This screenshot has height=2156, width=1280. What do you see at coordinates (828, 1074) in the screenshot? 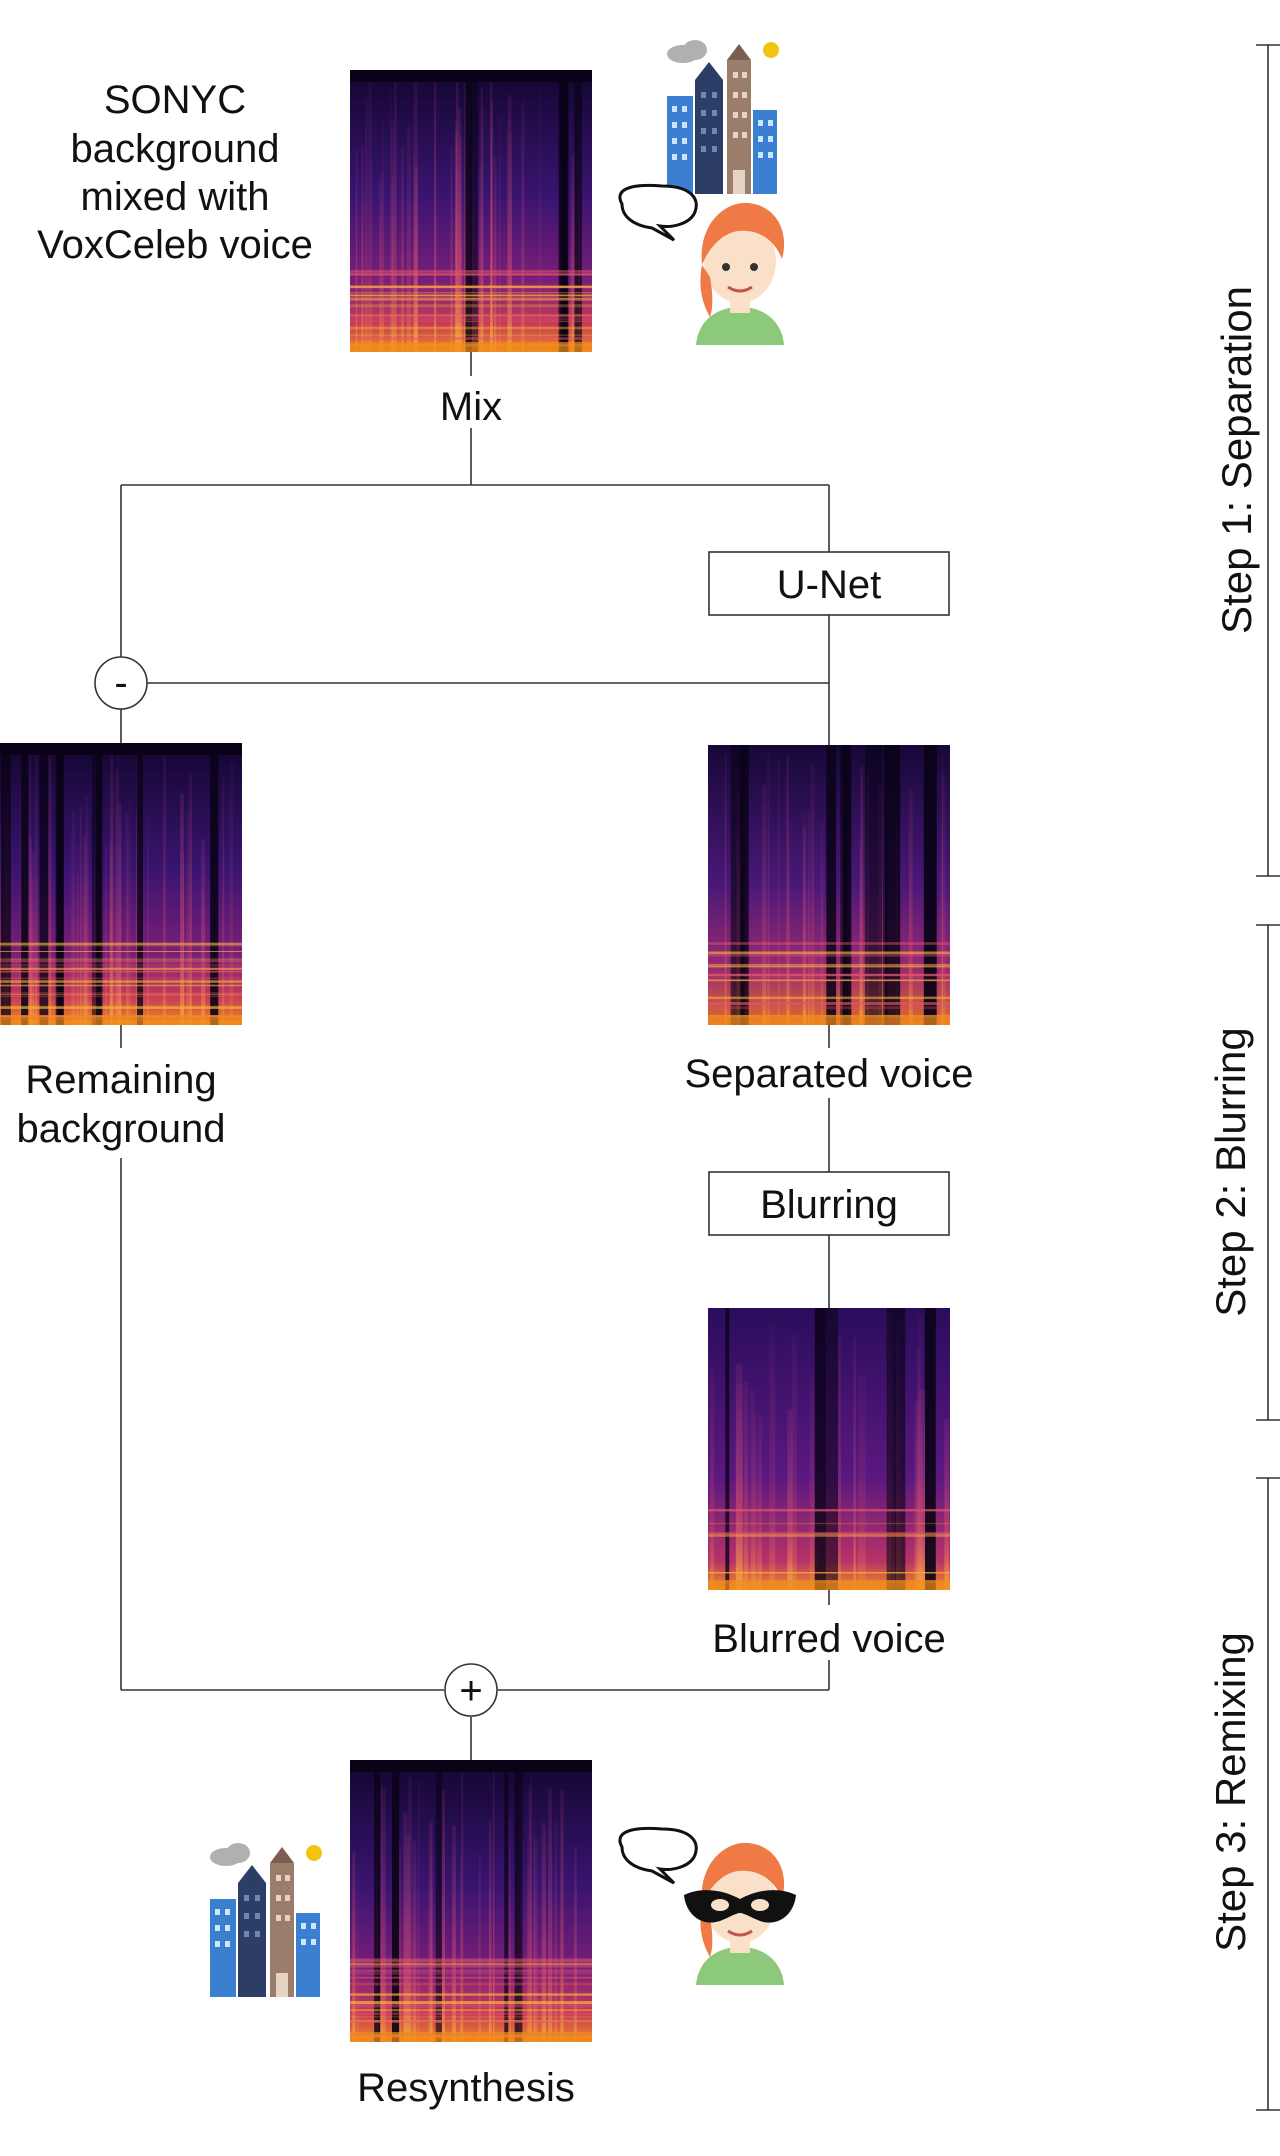
I see `separated-voice-label: Separated voice` at bounding box center [828, 1074].